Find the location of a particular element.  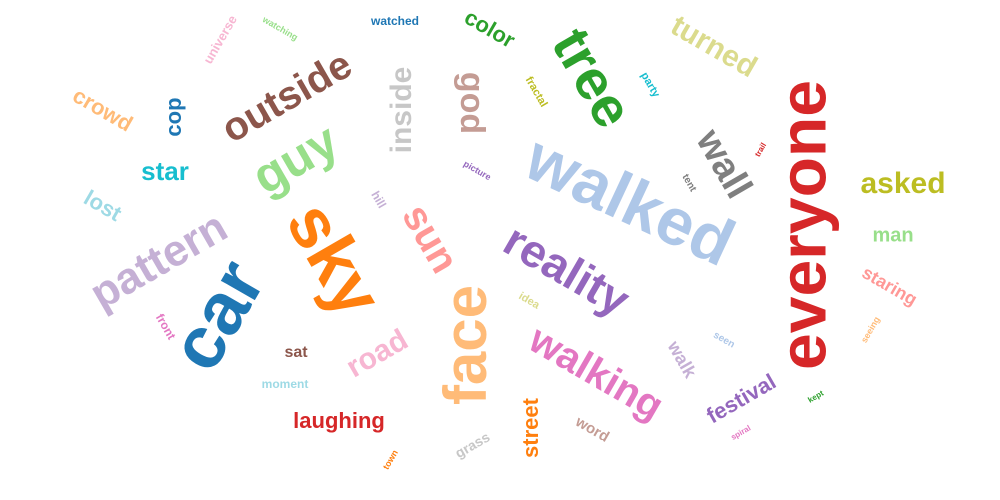

word-kept: kept is located at coordinates (815, 396).